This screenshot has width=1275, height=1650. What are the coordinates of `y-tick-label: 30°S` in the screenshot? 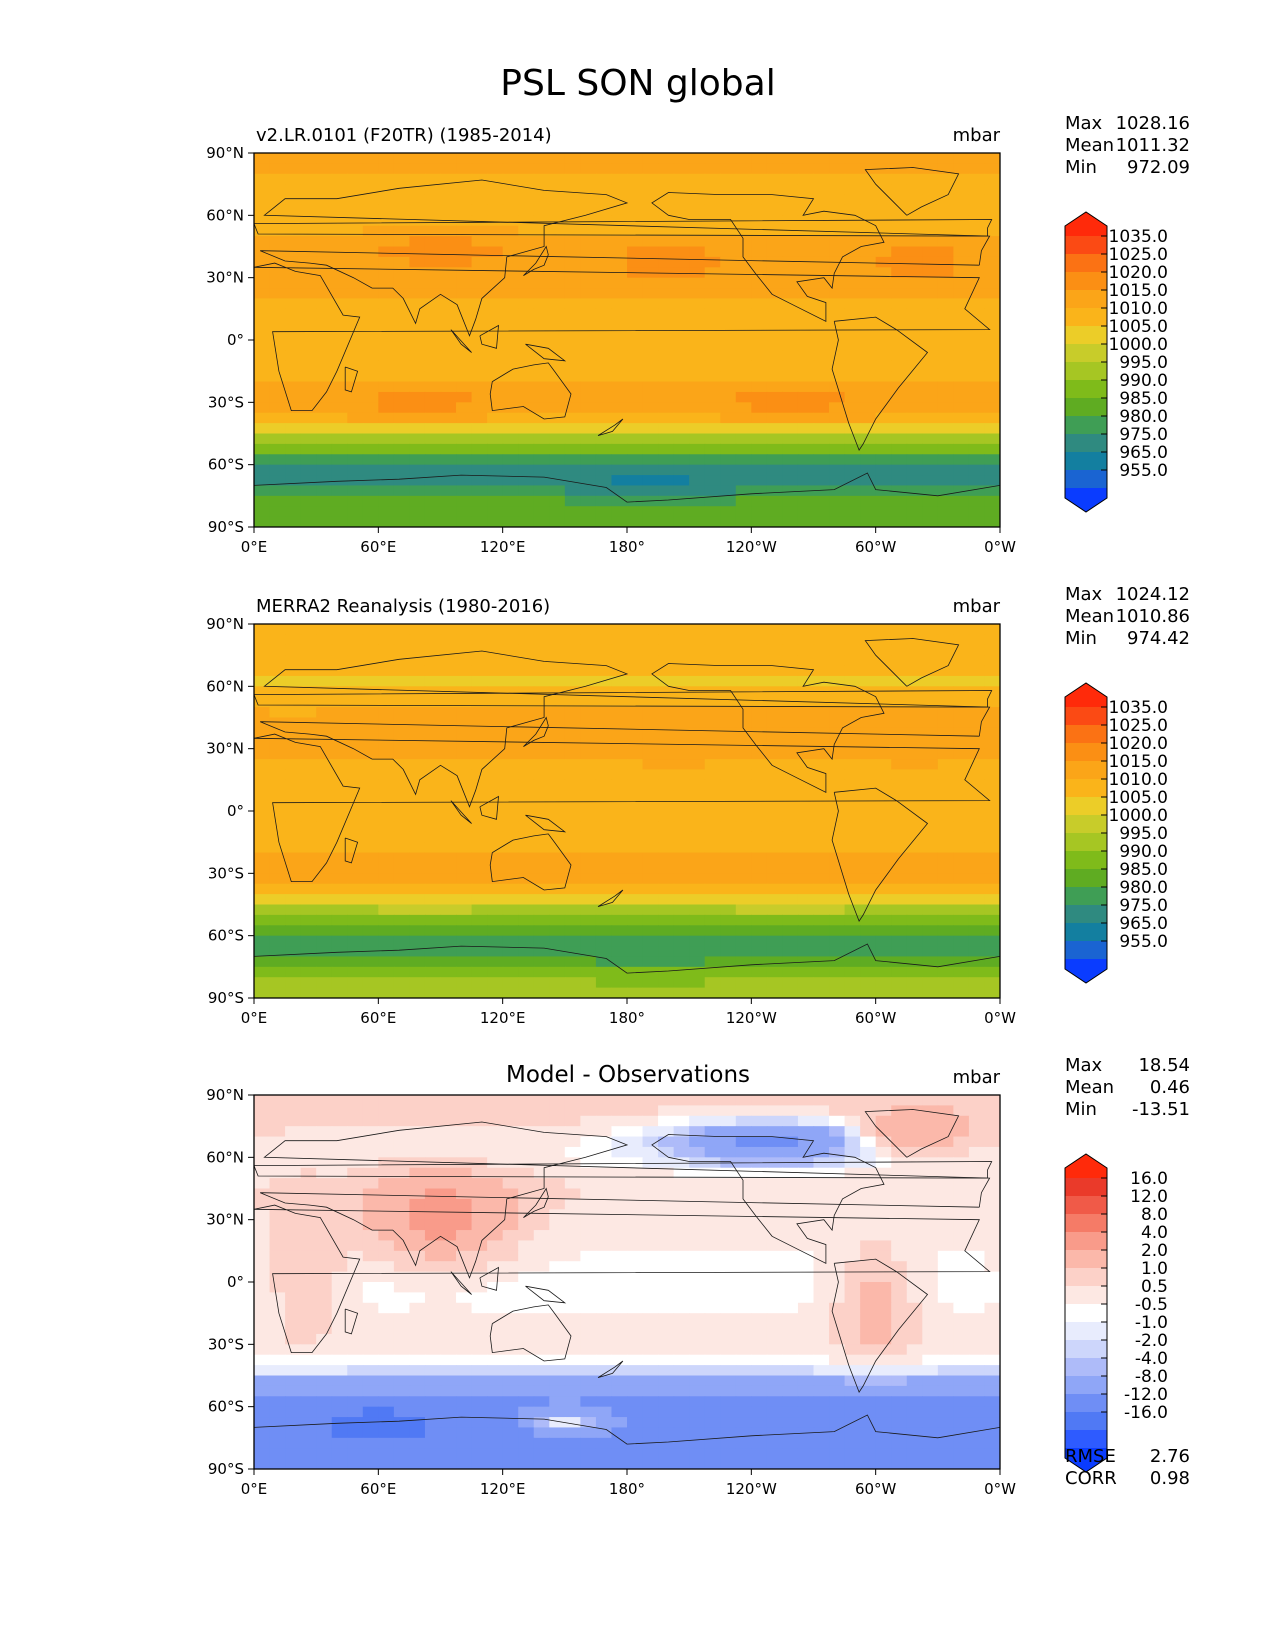 It's located at (226, 402).